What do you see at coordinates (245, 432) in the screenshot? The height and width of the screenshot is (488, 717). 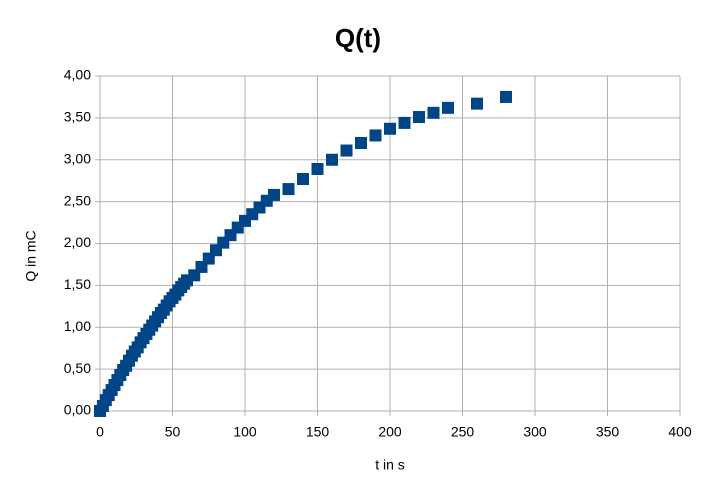 I see `x-tick-label: 100` at bounding box center [245, 432].